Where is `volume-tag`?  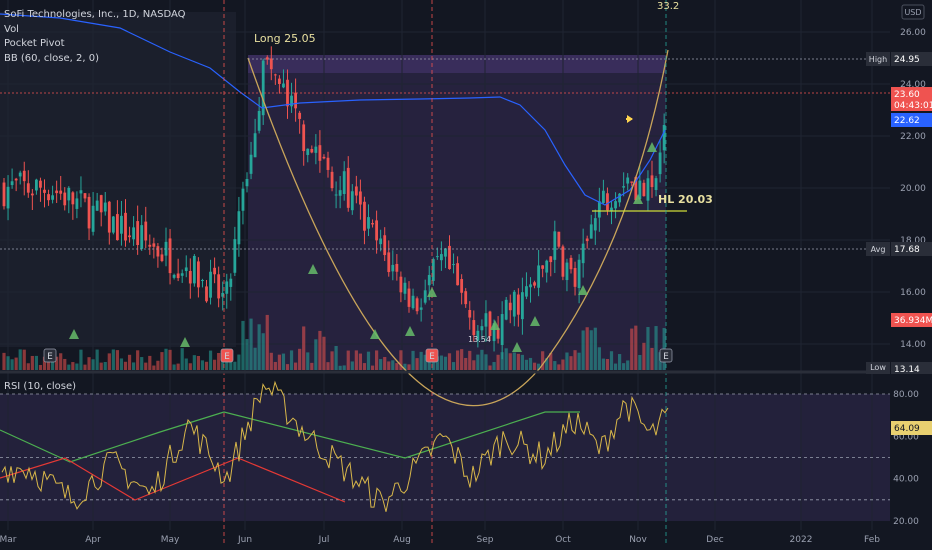 volume-tag is located at coordinates (911, 320).